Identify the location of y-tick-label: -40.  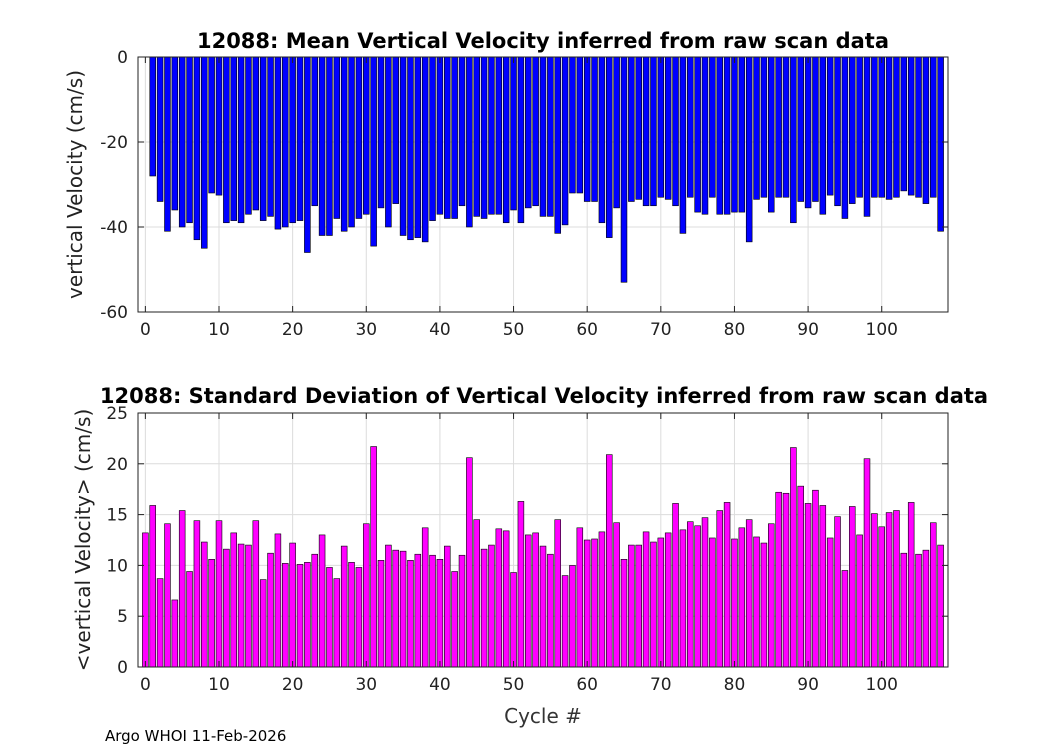
(114, 228).